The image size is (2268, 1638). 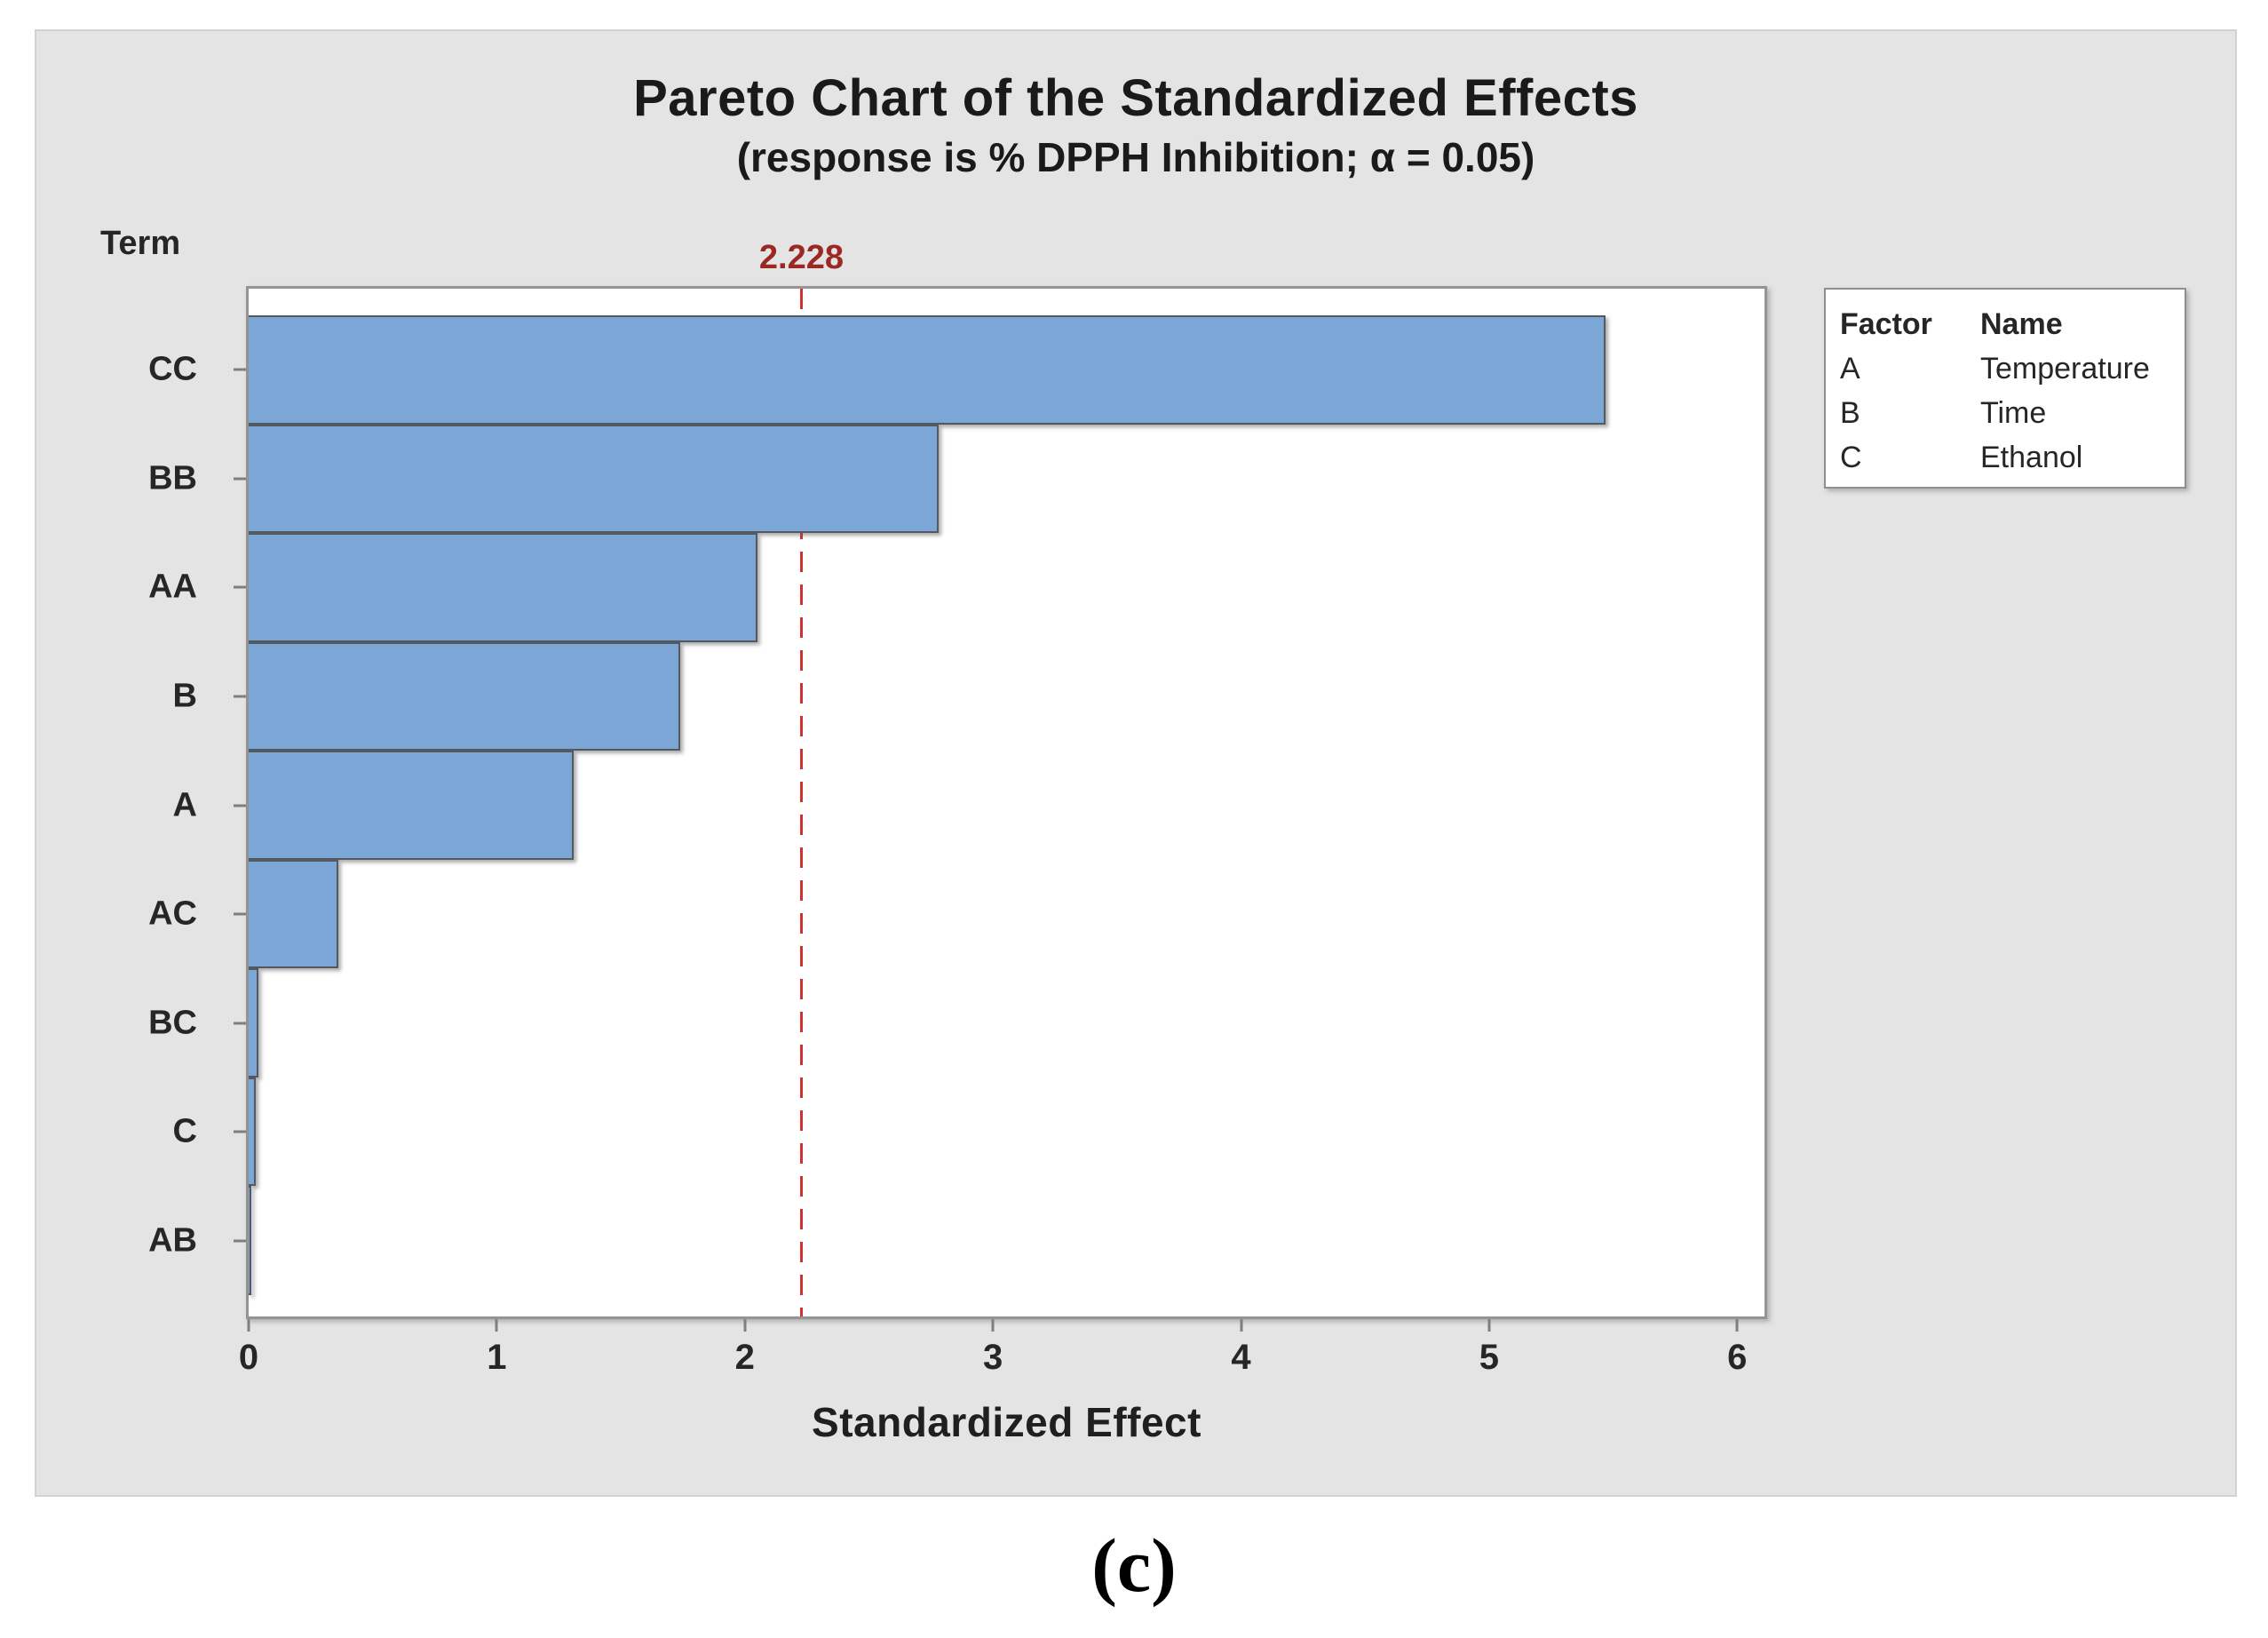 I want to click on y-axis-title: Term, so click(x=141, y=244).